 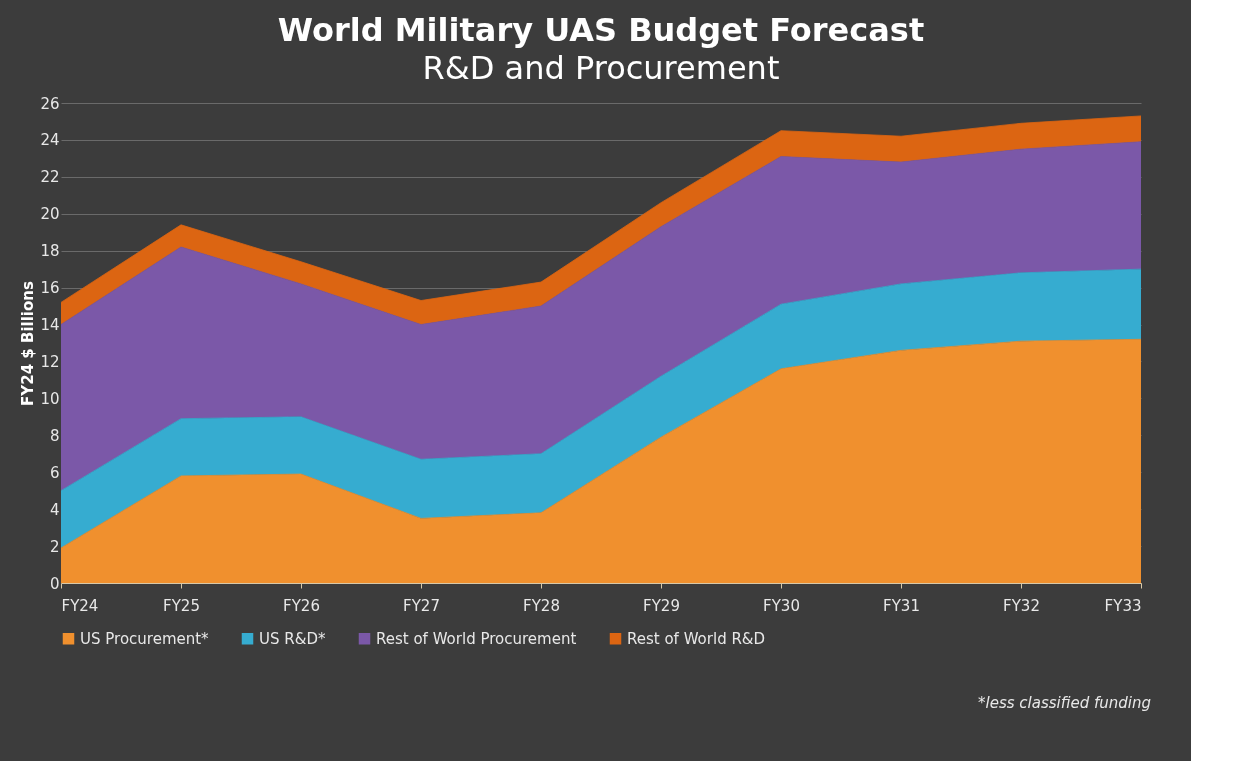 I want to click on y-tick-label: 14, so click(x=50, y=325).